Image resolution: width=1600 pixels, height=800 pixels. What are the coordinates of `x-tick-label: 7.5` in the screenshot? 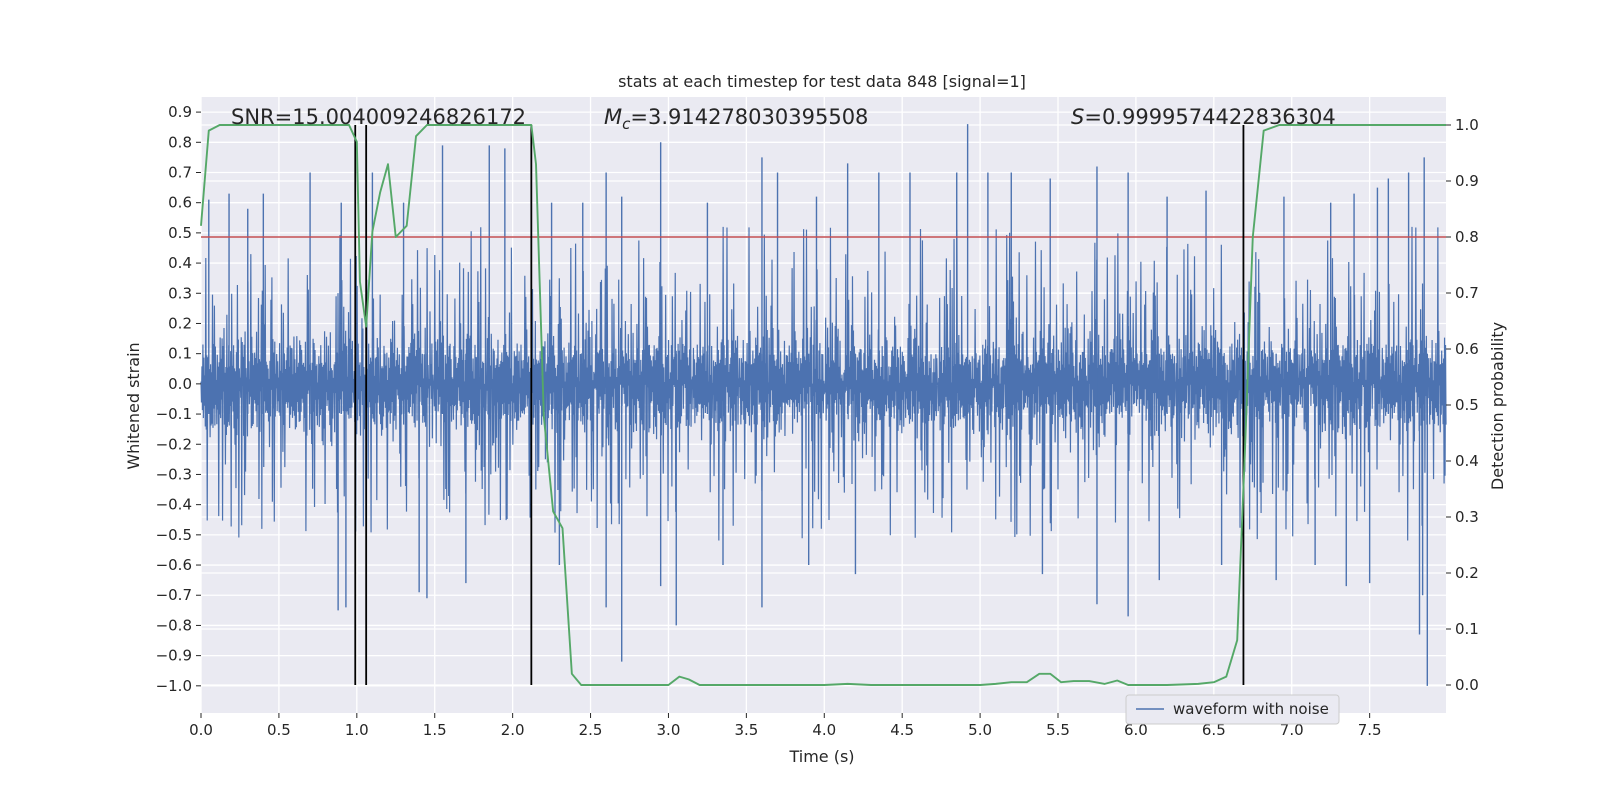 It's located at (1370, 730).